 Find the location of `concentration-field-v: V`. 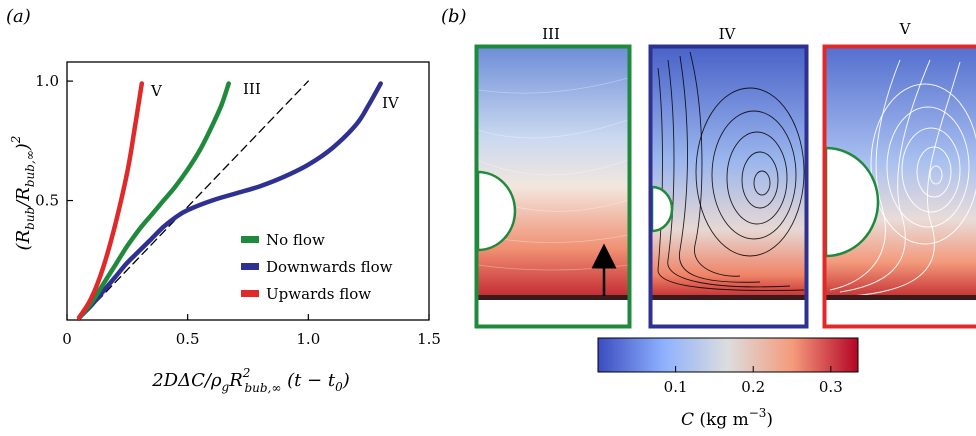

concentration-field-v: V is located at coordinates (899, 174).